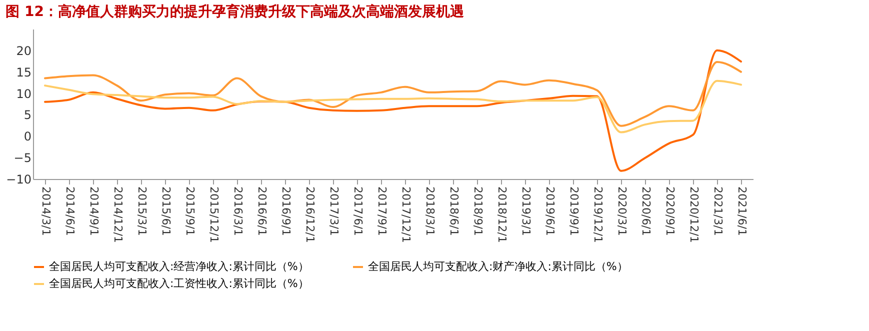 The image size is (869, 331). What do you see at coordinates (179, 266) in the screenshot?
I see `legend-label: 全国居民人均可支配收入:经营净收入:累计同比（%）` at bounding box center [179, 266].